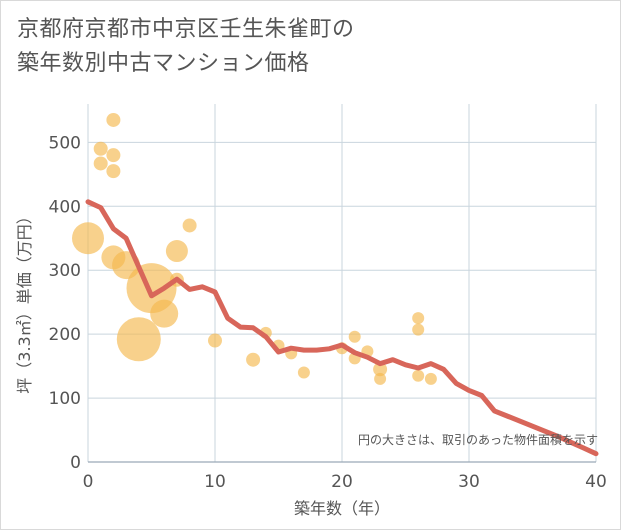 The width and height of the screenshot is (621, 531). What do you see at coordinates (163, 63) in the screenshot?
I see `chart-title-line-2: 築年数別中古マンション価格` at bounding box center [163, 63].